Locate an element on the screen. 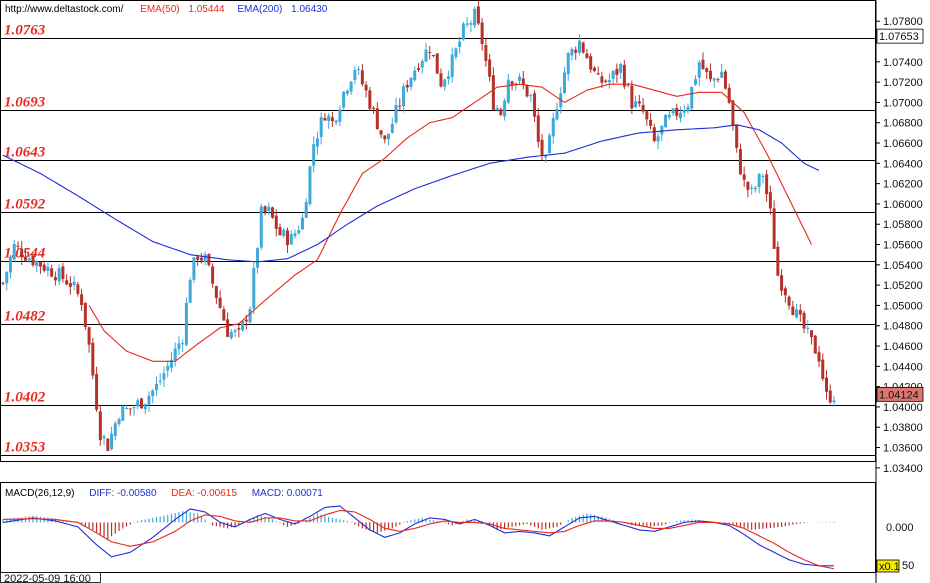 This screenshot has height=583, width=930. price-tick-label: 1.06400 is located at coordinates (903, 164).